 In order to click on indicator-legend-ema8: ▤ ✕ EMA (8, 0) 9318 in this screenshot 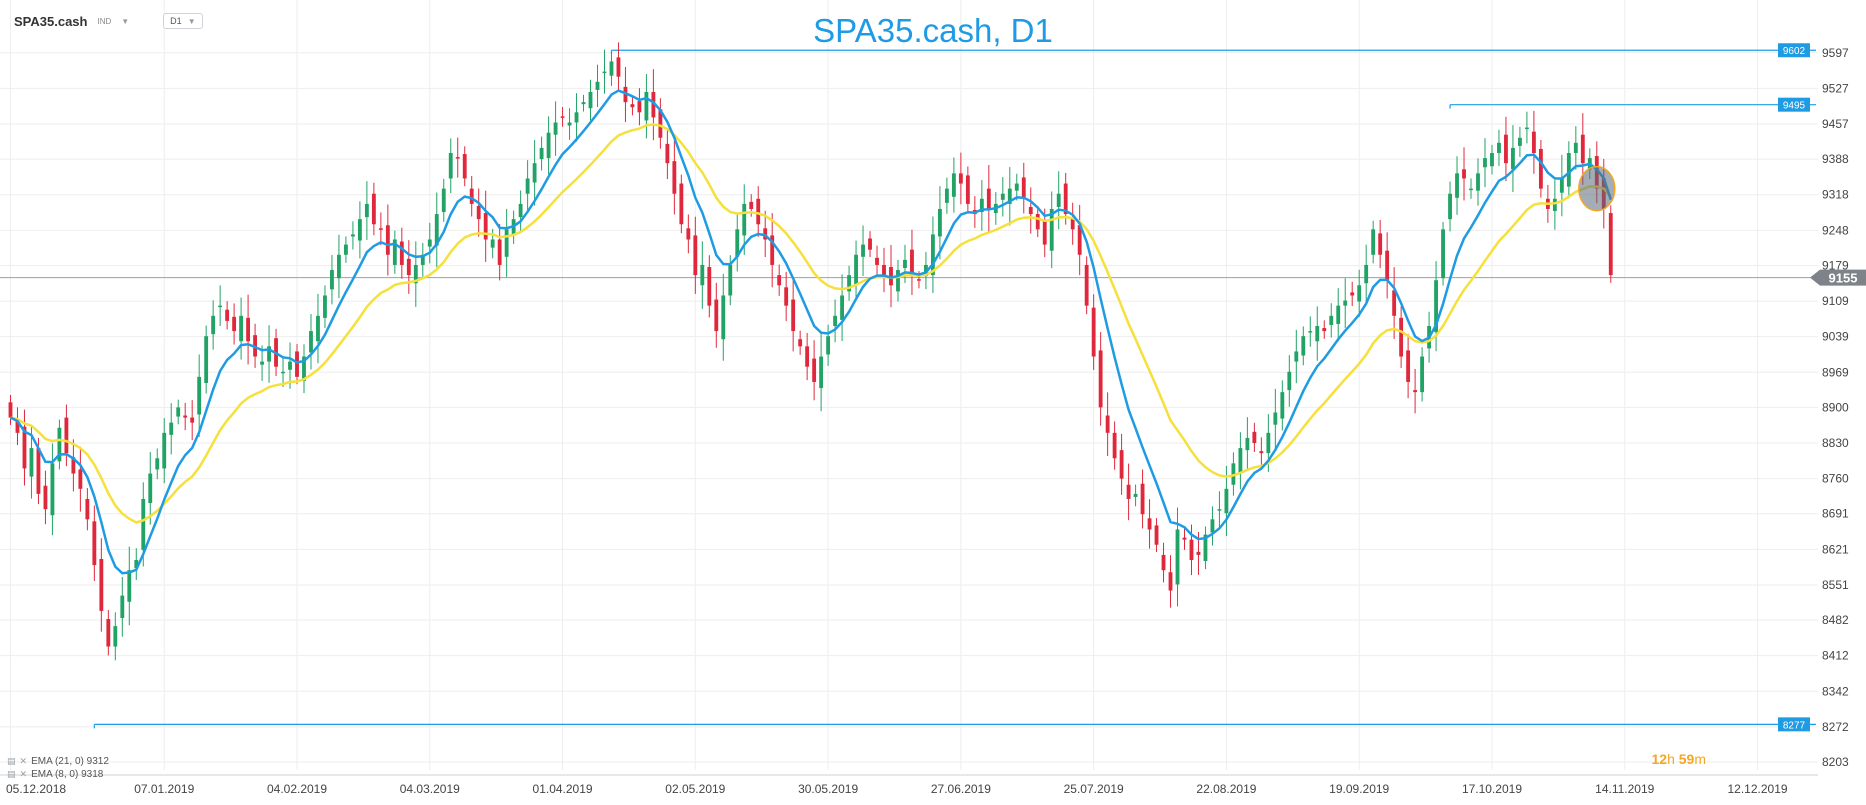, I will do `click(55, 774)`.